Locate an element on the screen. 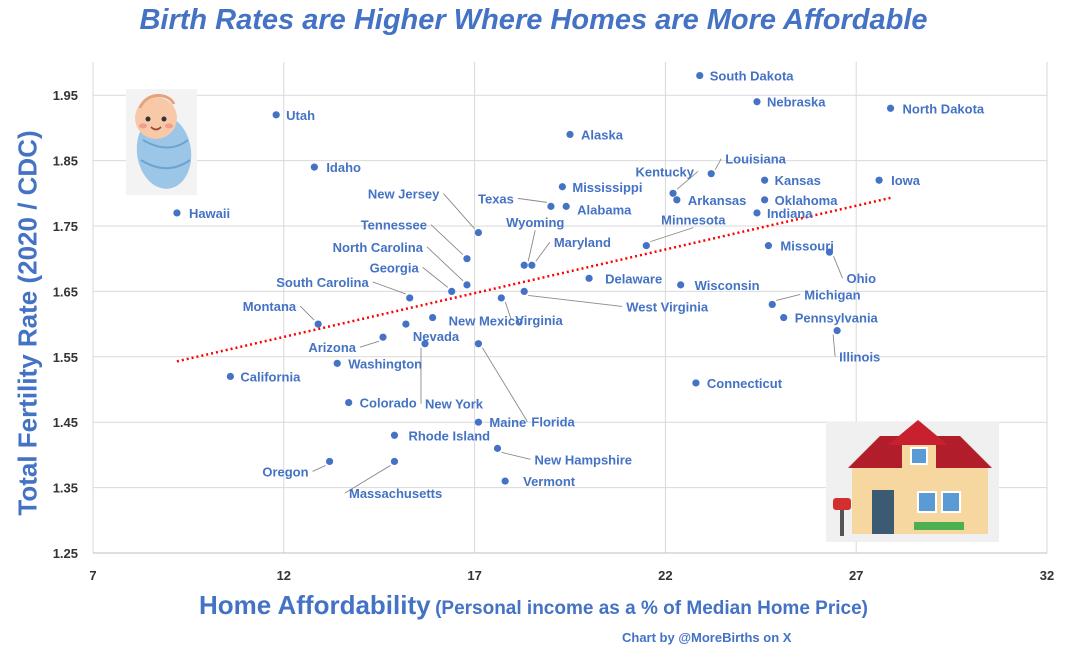 The image size is (1067, 664). data-label: Illinois is located at coordinates (859, 357).